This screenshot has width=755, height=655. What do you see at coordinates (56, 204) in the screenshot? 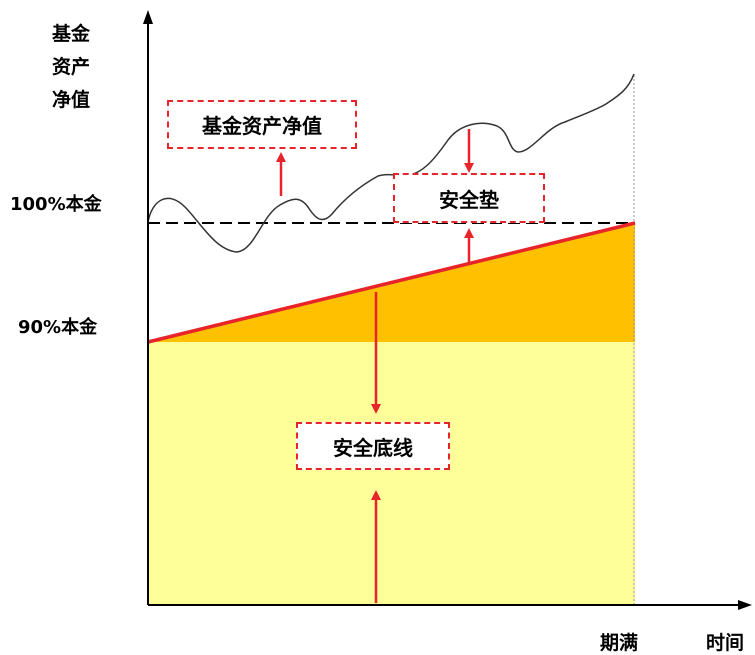
I see `tick-100-principal: 100%本金` at bounding box center [56, 204].